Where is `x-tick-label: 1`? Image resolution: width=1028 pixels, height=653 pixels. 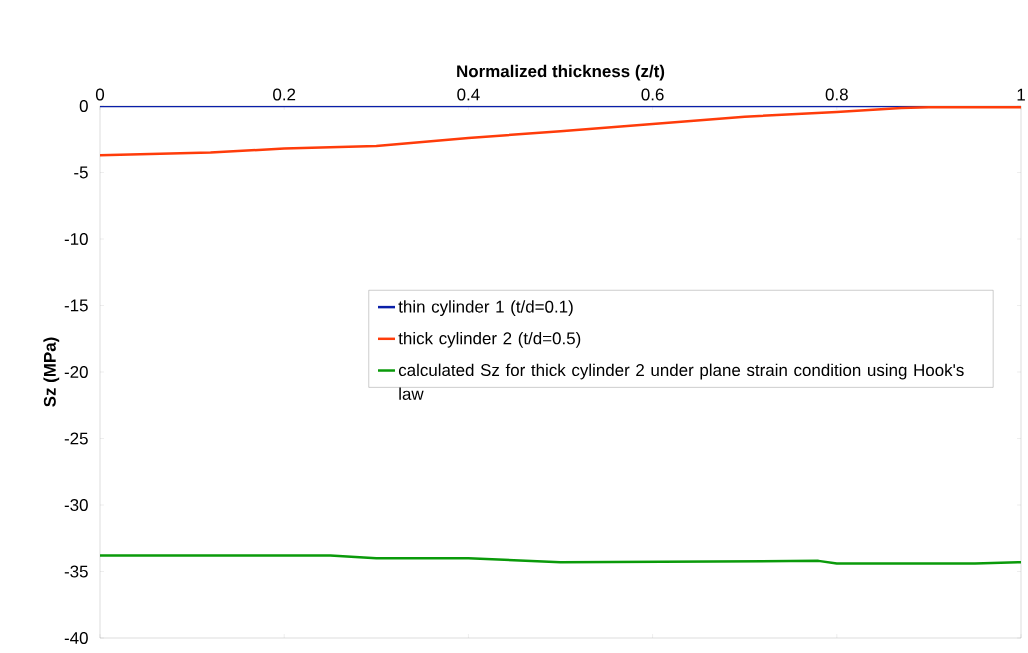
x-tick-label: 1 is located at coordinates (1021, 94).